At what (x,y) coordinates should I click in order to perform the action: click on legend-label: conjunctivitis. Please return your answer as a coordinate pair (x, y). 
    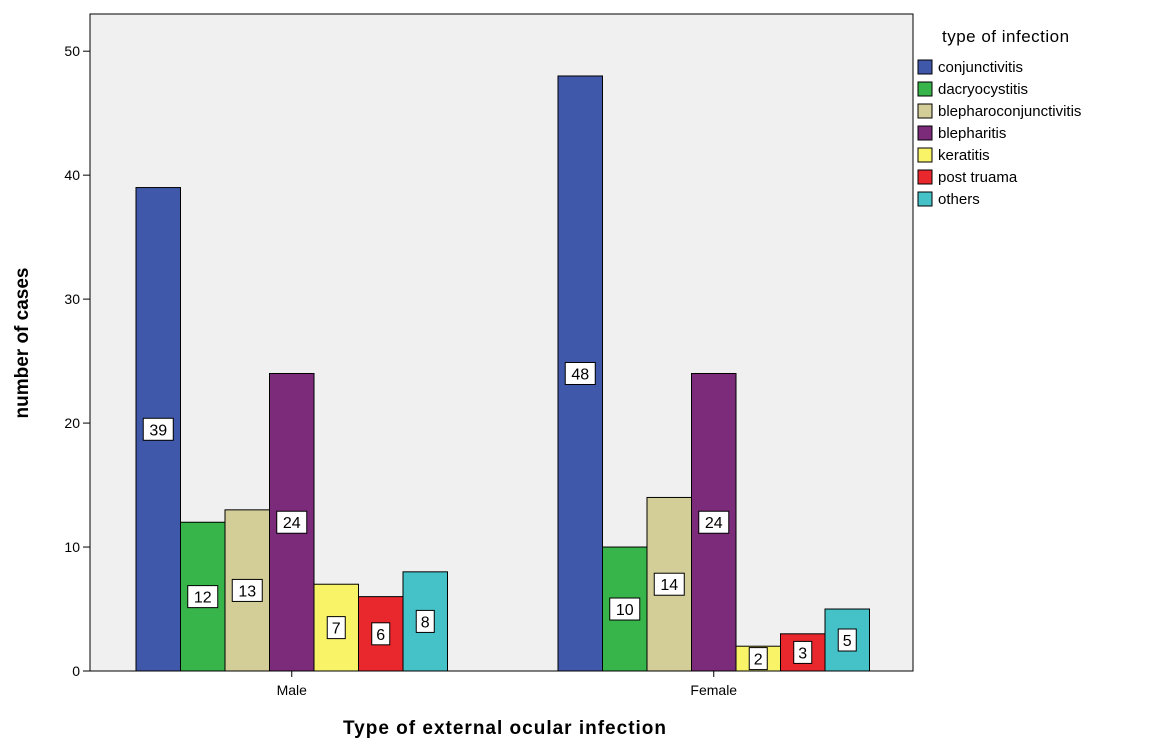
    Looking at the image, I should click on (980, 67).